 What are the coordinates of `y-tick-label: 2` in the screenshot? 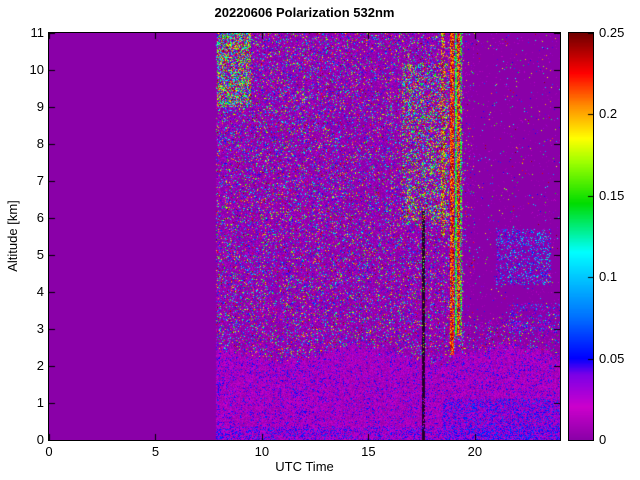 It's located at (40, 365).